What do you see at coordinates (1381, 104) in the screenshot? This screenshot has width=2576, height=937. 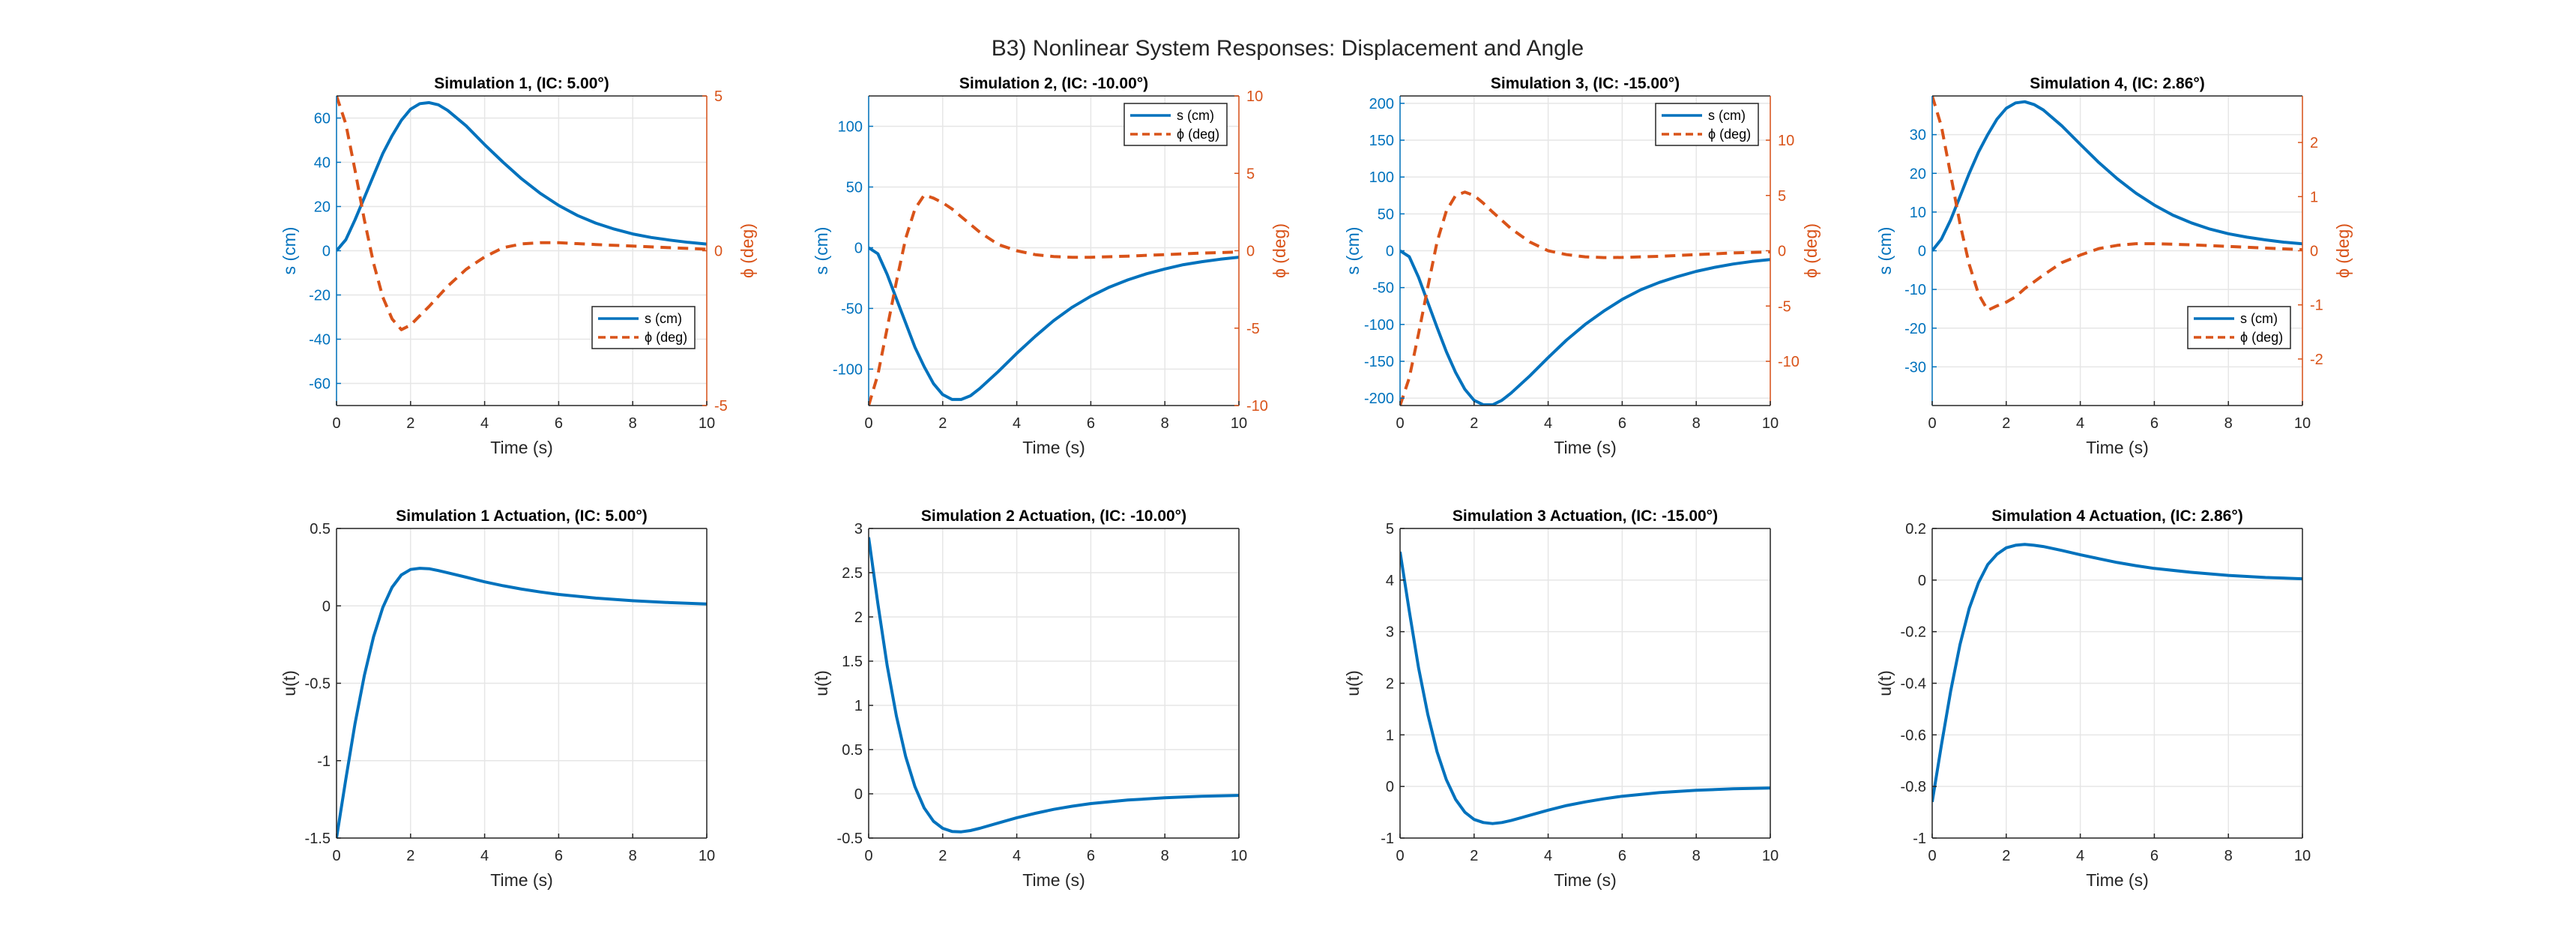 I see `y-tick-label: 200` at bounding box center [1381, 104].